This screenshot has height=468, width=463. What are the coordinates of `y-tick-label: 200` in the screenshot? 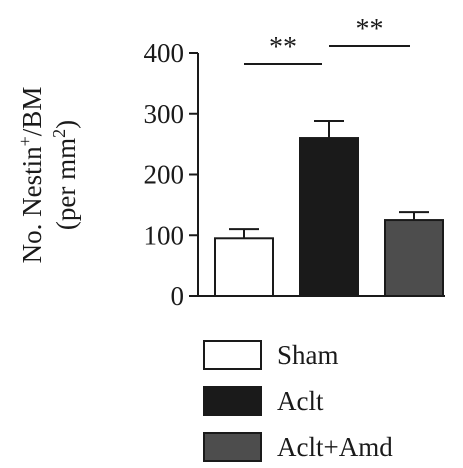 It's located at (164, 175).